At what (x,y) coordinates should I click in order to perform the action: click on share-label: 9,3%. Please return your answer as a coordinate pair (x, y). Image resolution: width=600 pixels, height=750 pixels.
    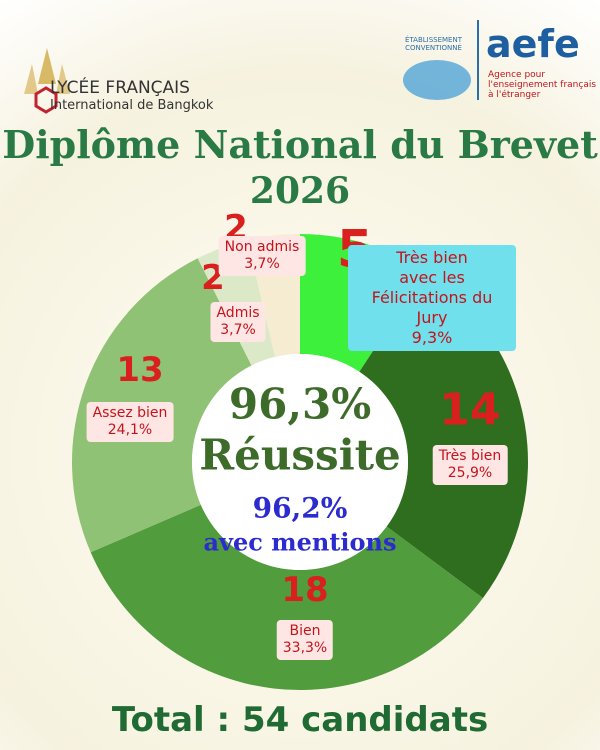
    Looking at the image, I should click on (432, 337).